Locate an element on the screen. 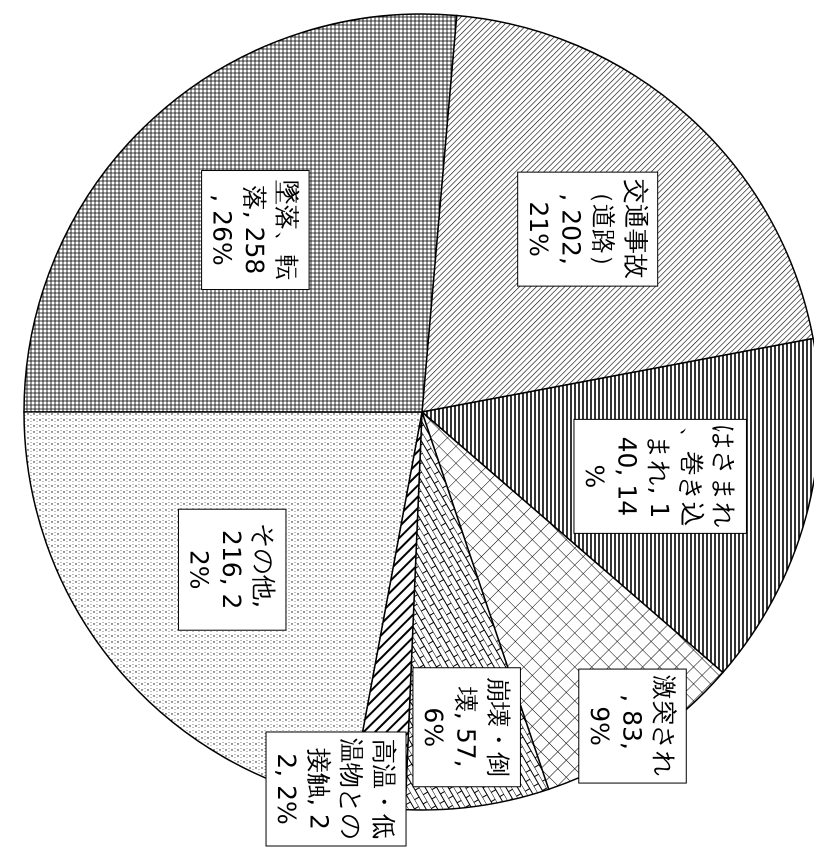  data-label: , 202, 21% is located at coordinates (555, 229).